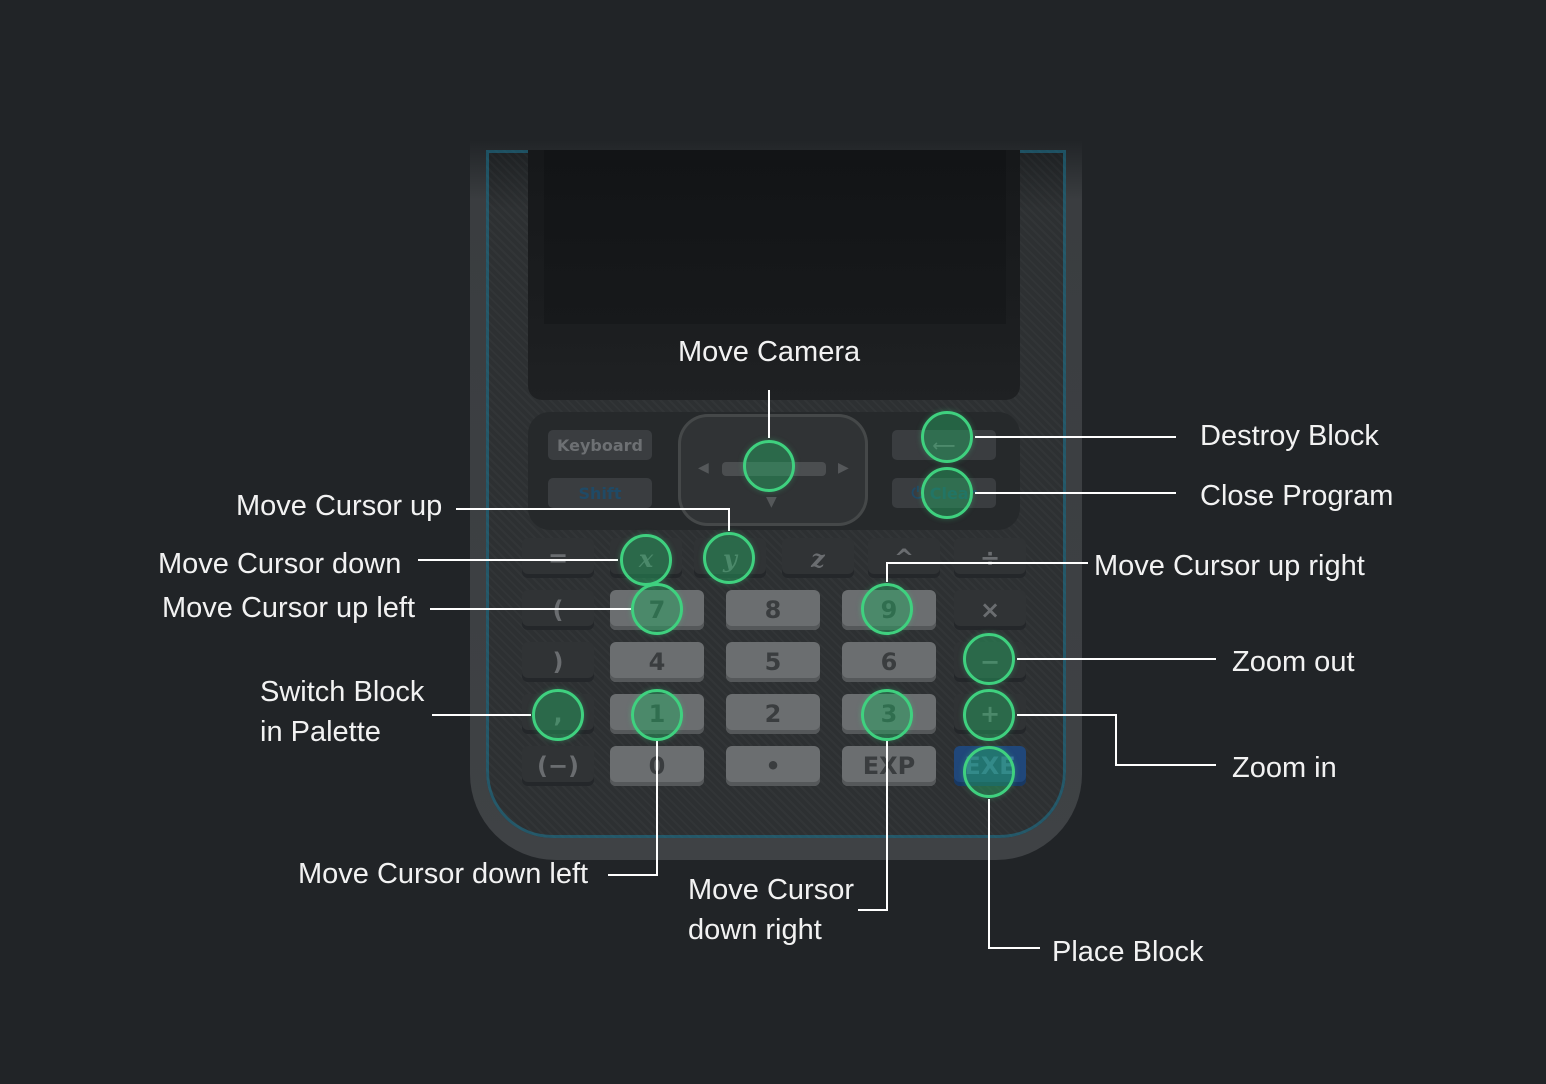 Image resolution: width=1546 pixels, height=1084 pixels. Describe the element at coordinates (657, 715) in the screenshot. I see `move-cursor-down-left-hotspot` at that location.